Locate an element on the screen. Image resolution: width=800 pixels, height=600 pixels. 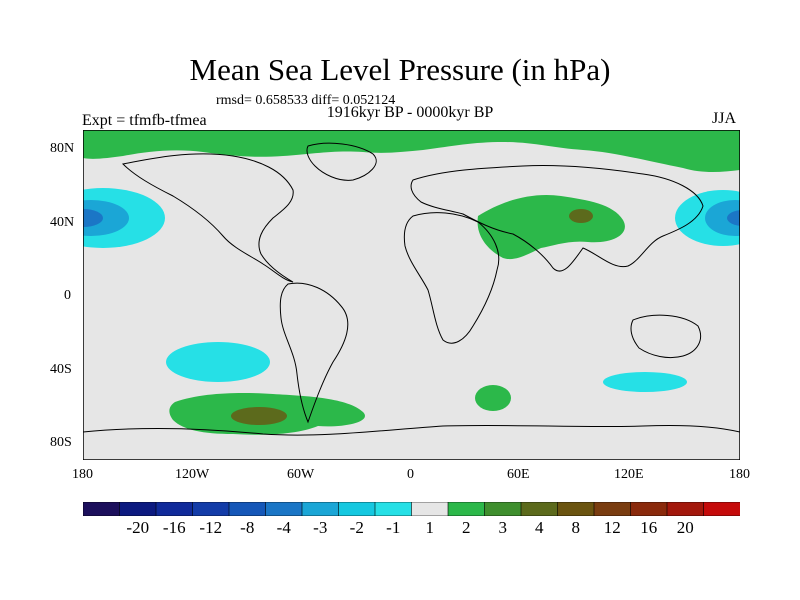
colorbar-label-9: 2 is located at coordinates (466, 527).